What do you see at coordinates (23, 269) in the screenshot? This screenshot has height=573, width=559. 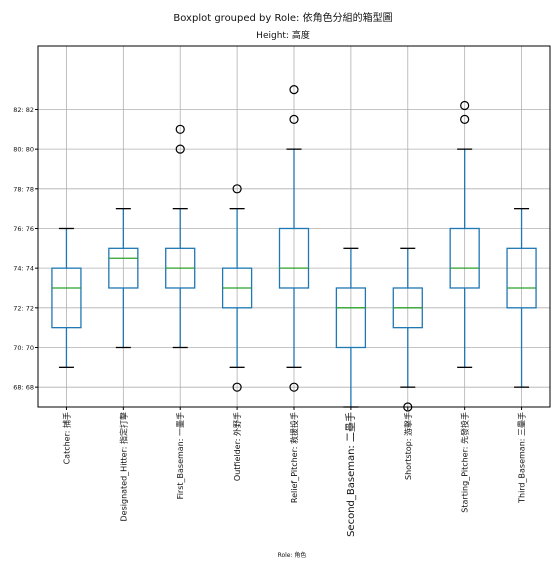 I see `y-tick-label: 74` at bounding box center [23, 269].